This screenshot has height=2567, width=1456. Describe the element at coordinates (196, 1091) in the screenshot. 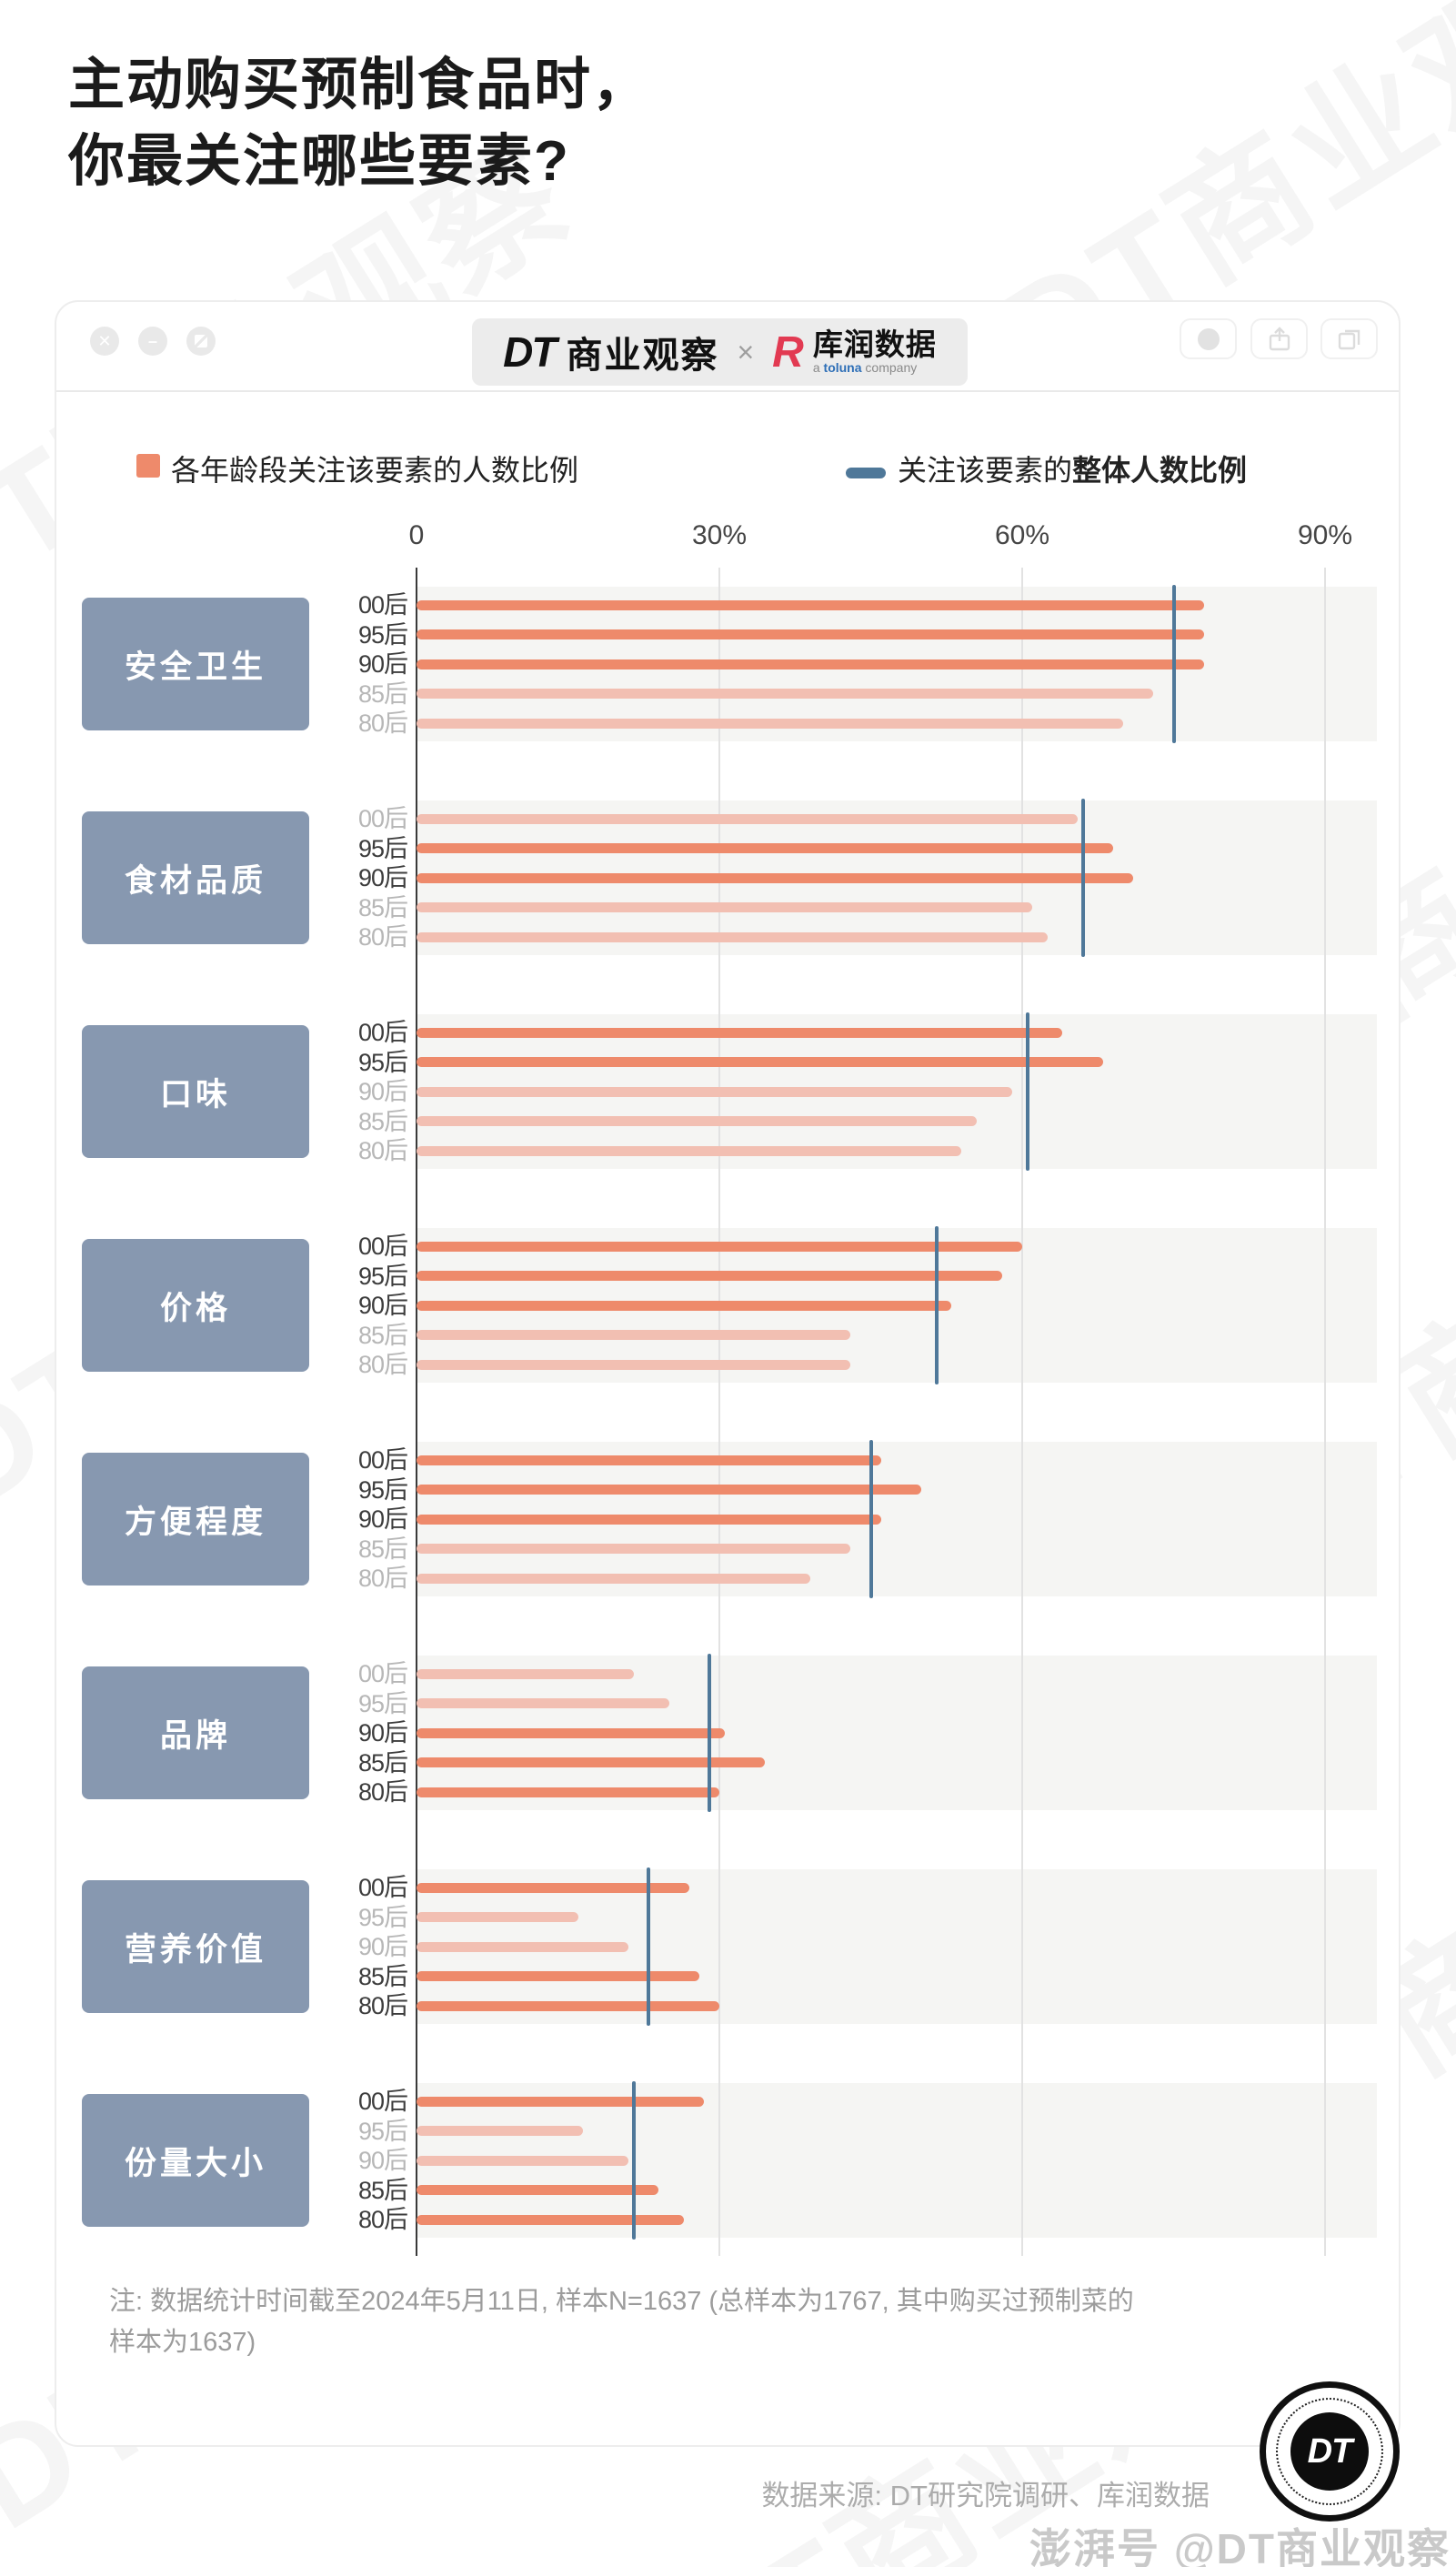

I see `category-box: 口味` at that location.